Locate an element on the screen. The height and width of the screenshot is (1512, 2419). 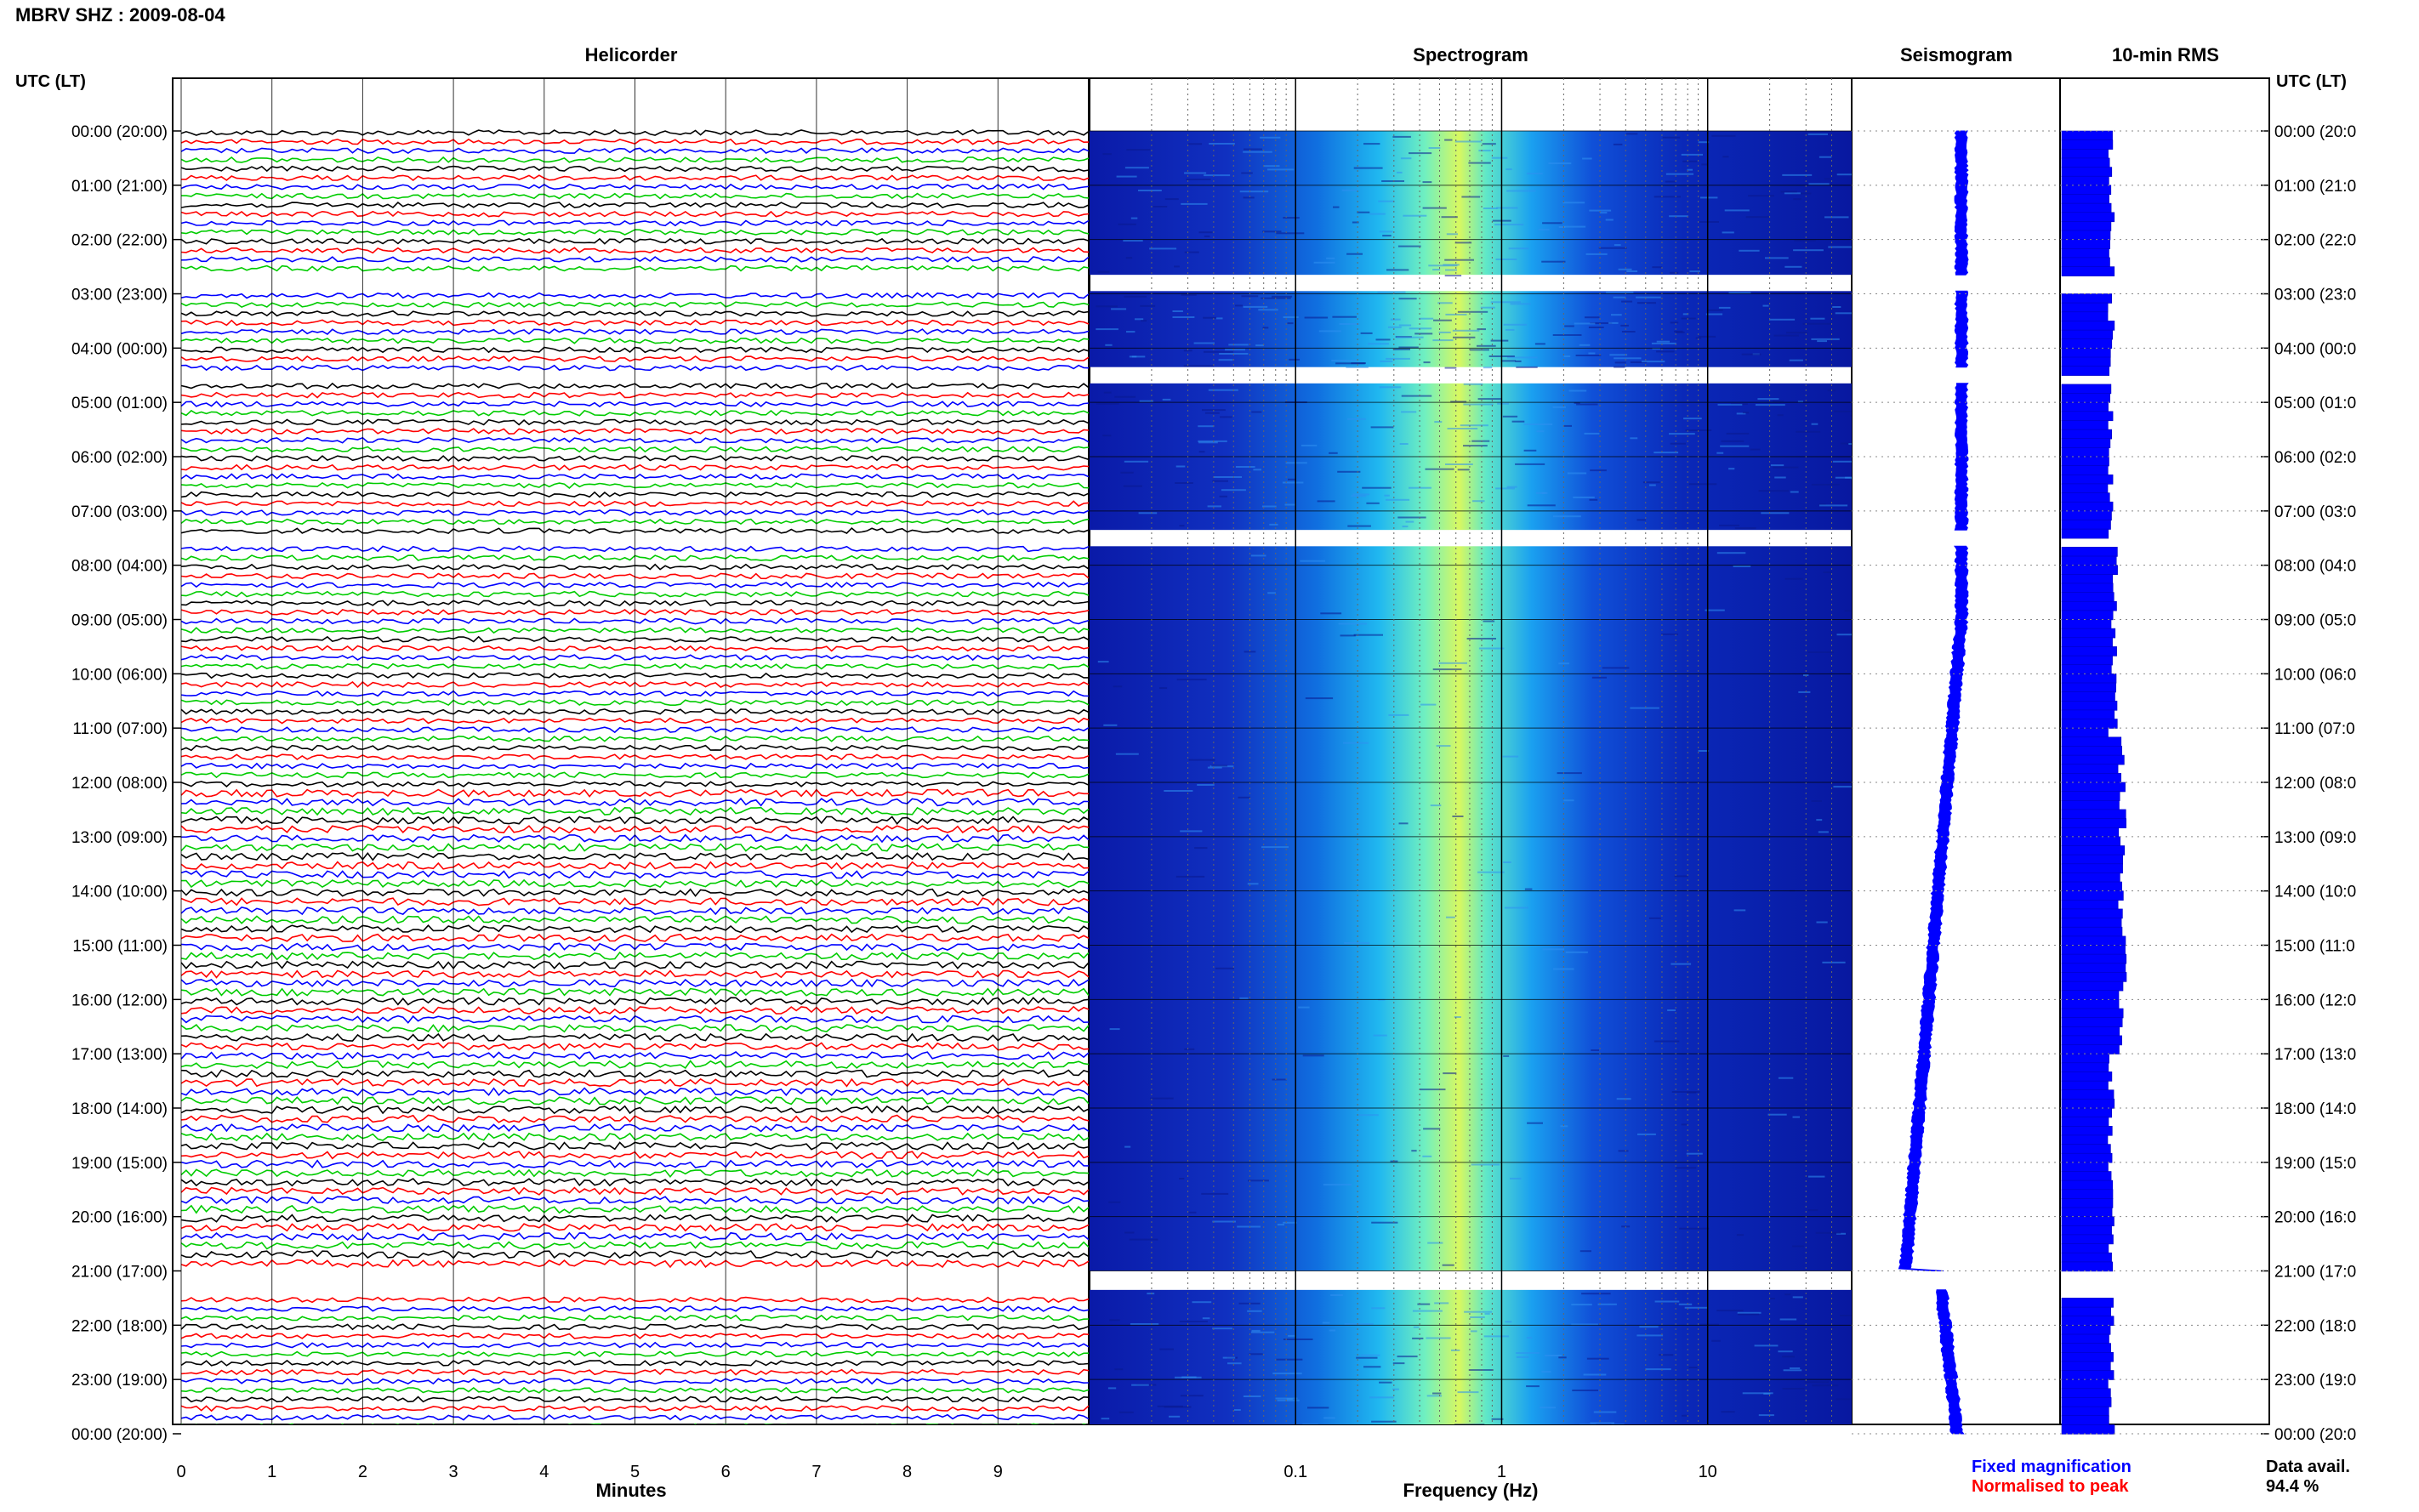
right-tick-label: 17:00 (13:0 is located at coordinates (2315, 1055).